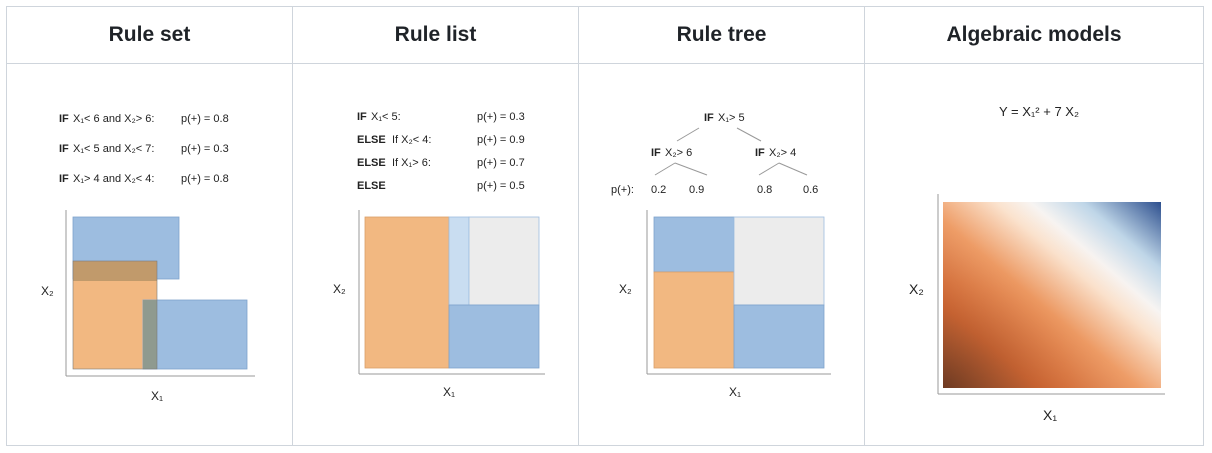 The image size is (1212, 453). I want to click on rule-condition: If X₂< 4:, so click(411, 140).